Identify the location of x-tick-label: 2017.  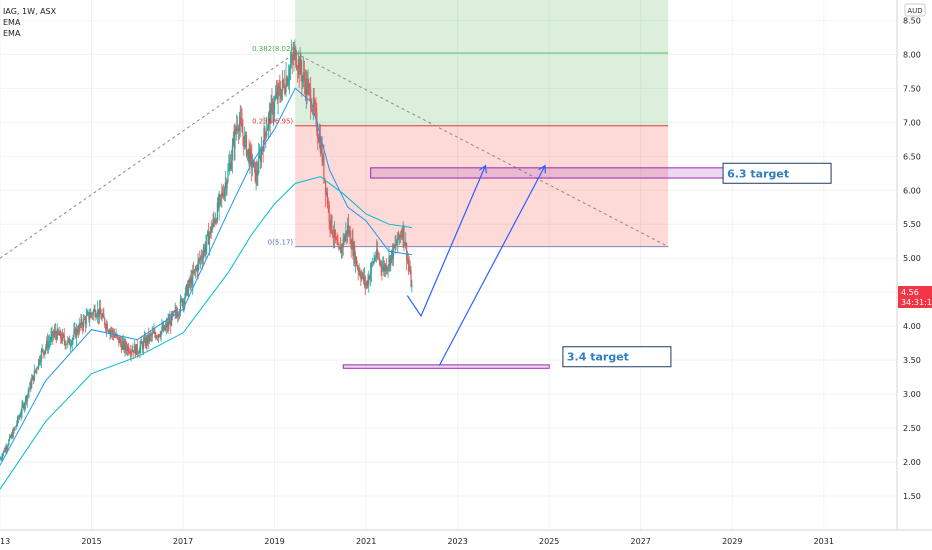
(183, 541).